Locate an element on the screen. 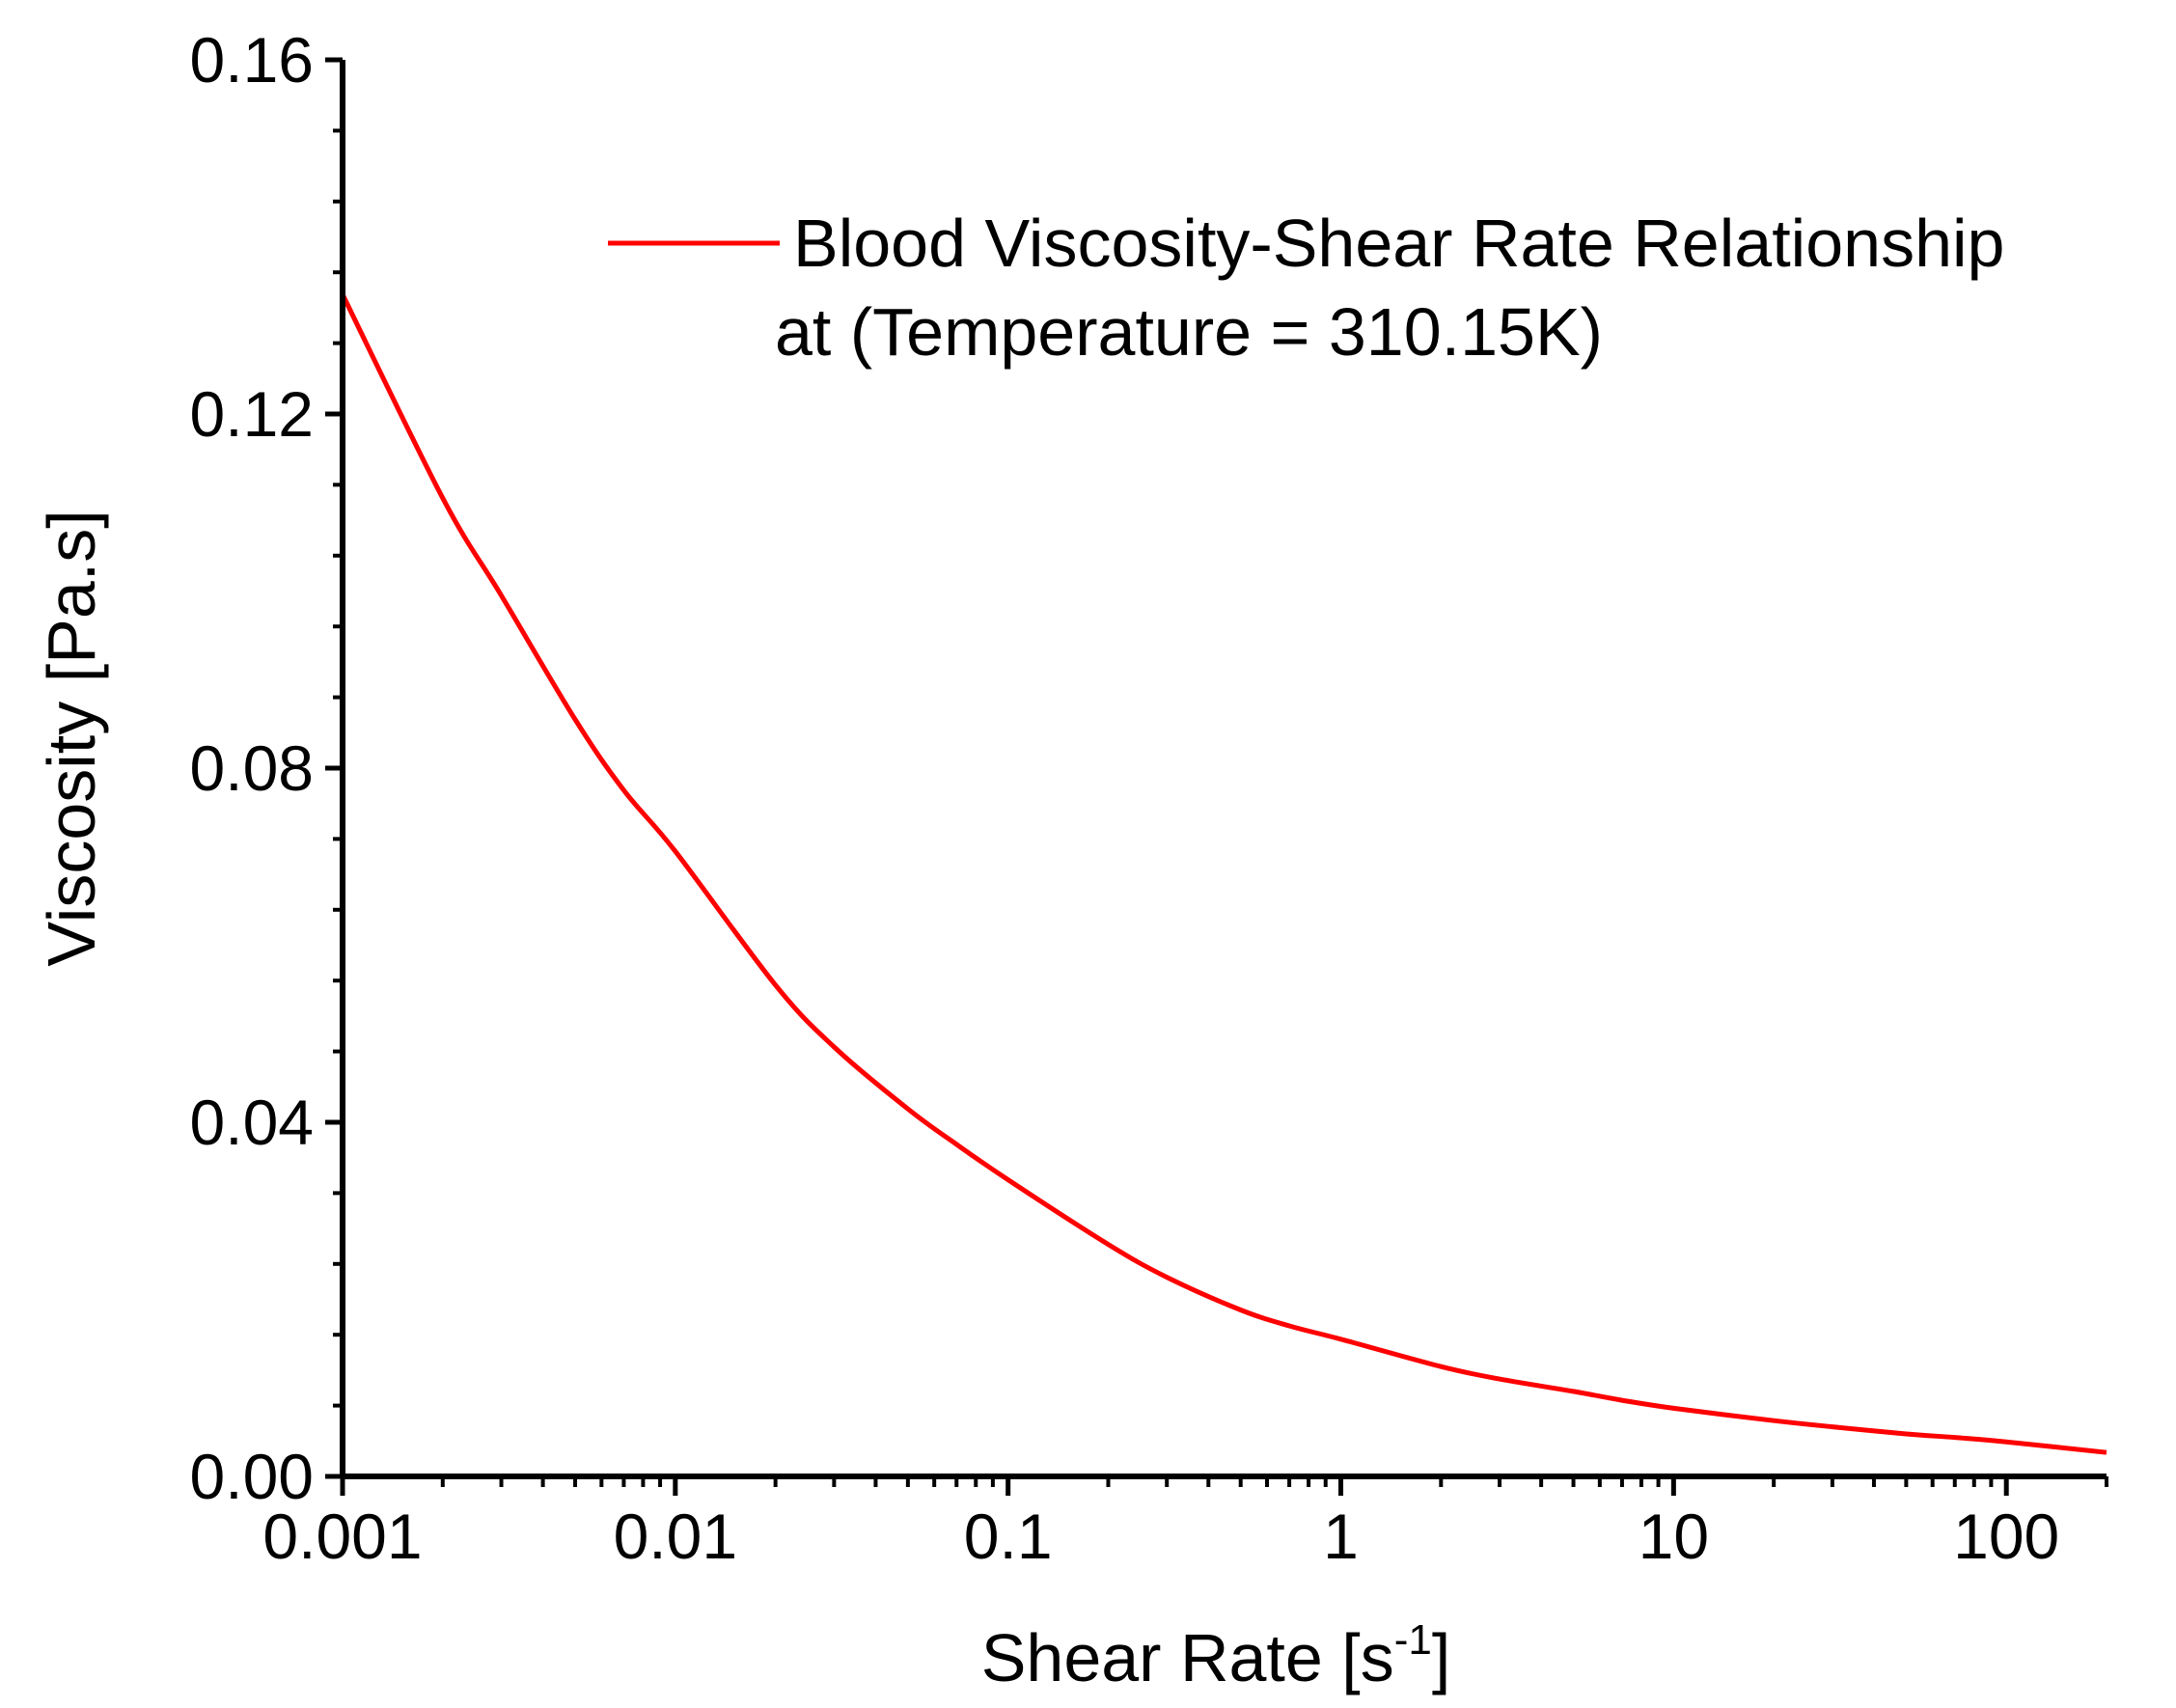 Image resolution: width=2176 pixels, height=1708 pixels. x-tick-label: 100 is located at coordinates (2006, 1536).